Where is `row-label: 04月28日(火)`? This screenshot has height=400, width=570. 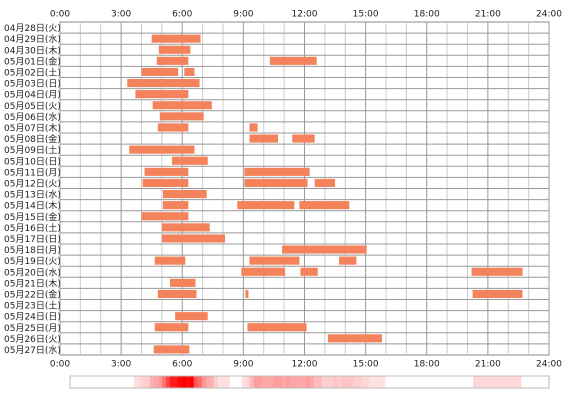 row-label: 04月28日(火) is located at coordinates (32, 28).